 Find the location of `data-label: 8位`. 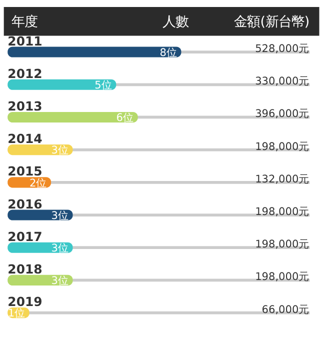

data-label: 8位 is located at coordinates (169, 52).